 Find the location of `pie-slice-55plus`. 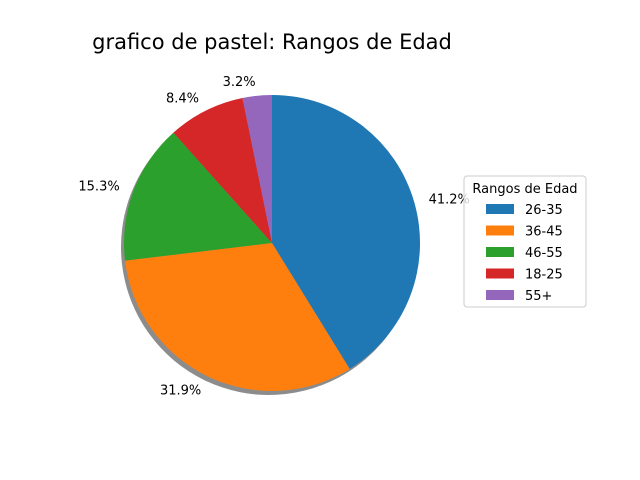

pie-slice-55plus is located at coordinates (257, 169).